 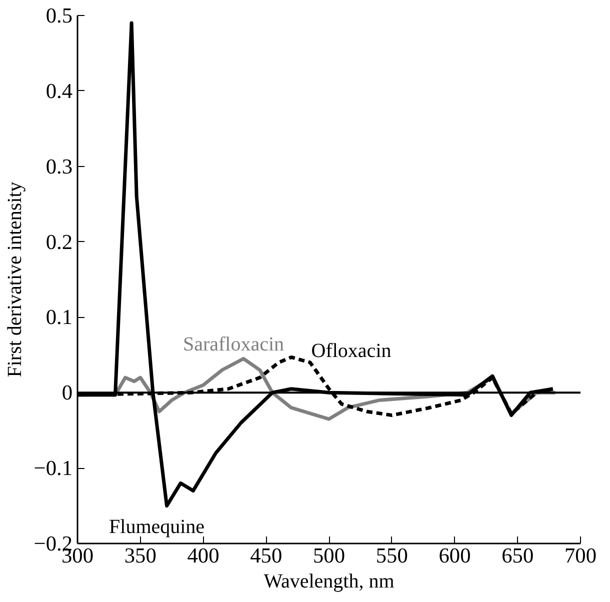 What do you see at coordinates (233, 345) in the screenshot?
I see `series-label: Sarafloxacin` at bounding box center [233, 345].